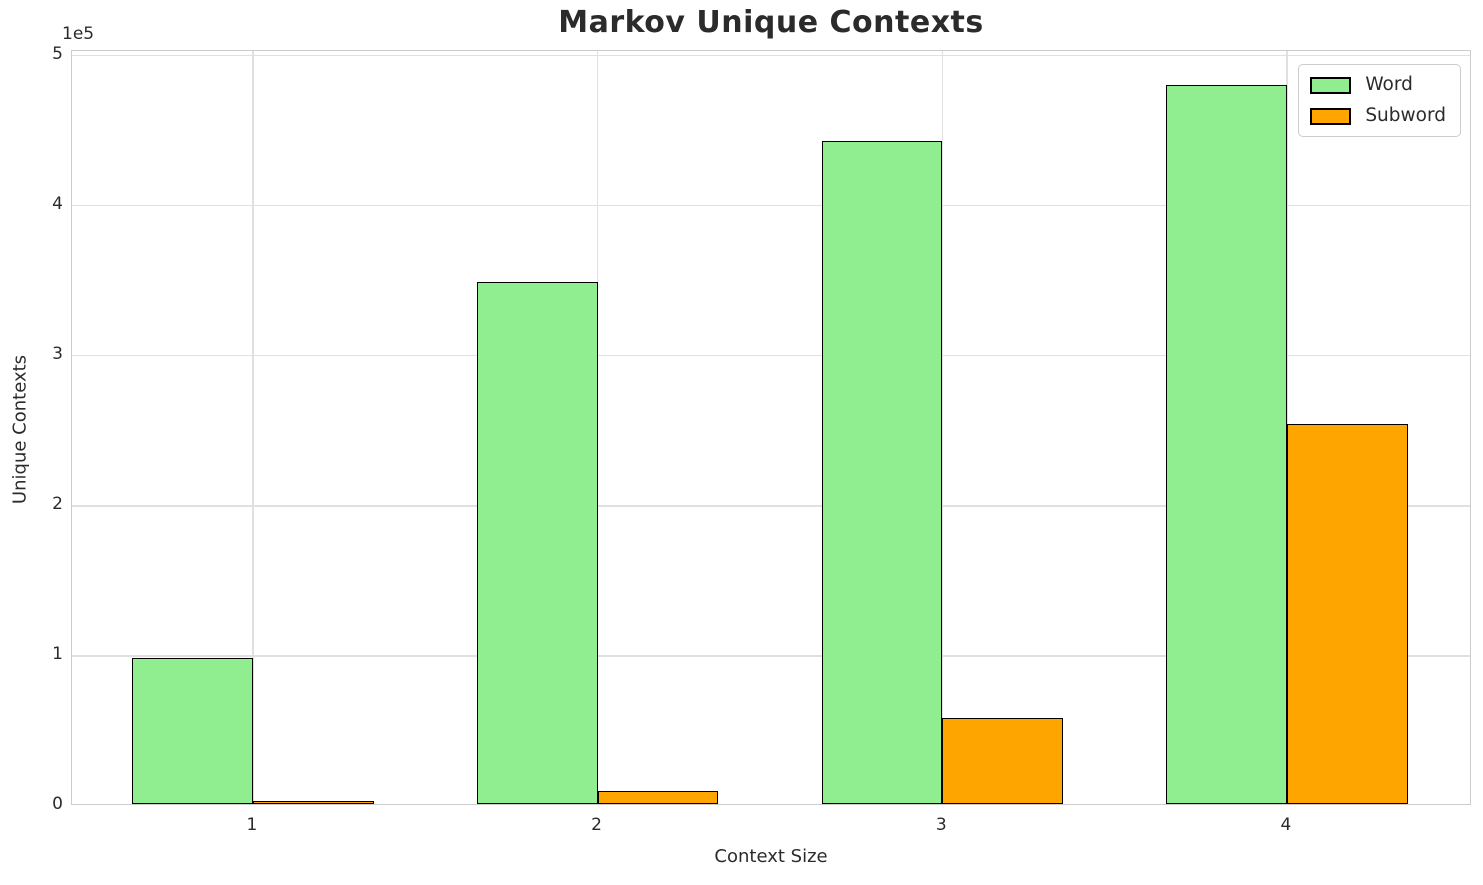 This screenshot has width=1483, height=885. What do you see at coordinates (57, 53) in the screenshot?
I see `y-tick-label: 5` at bounding box center [57, 53].